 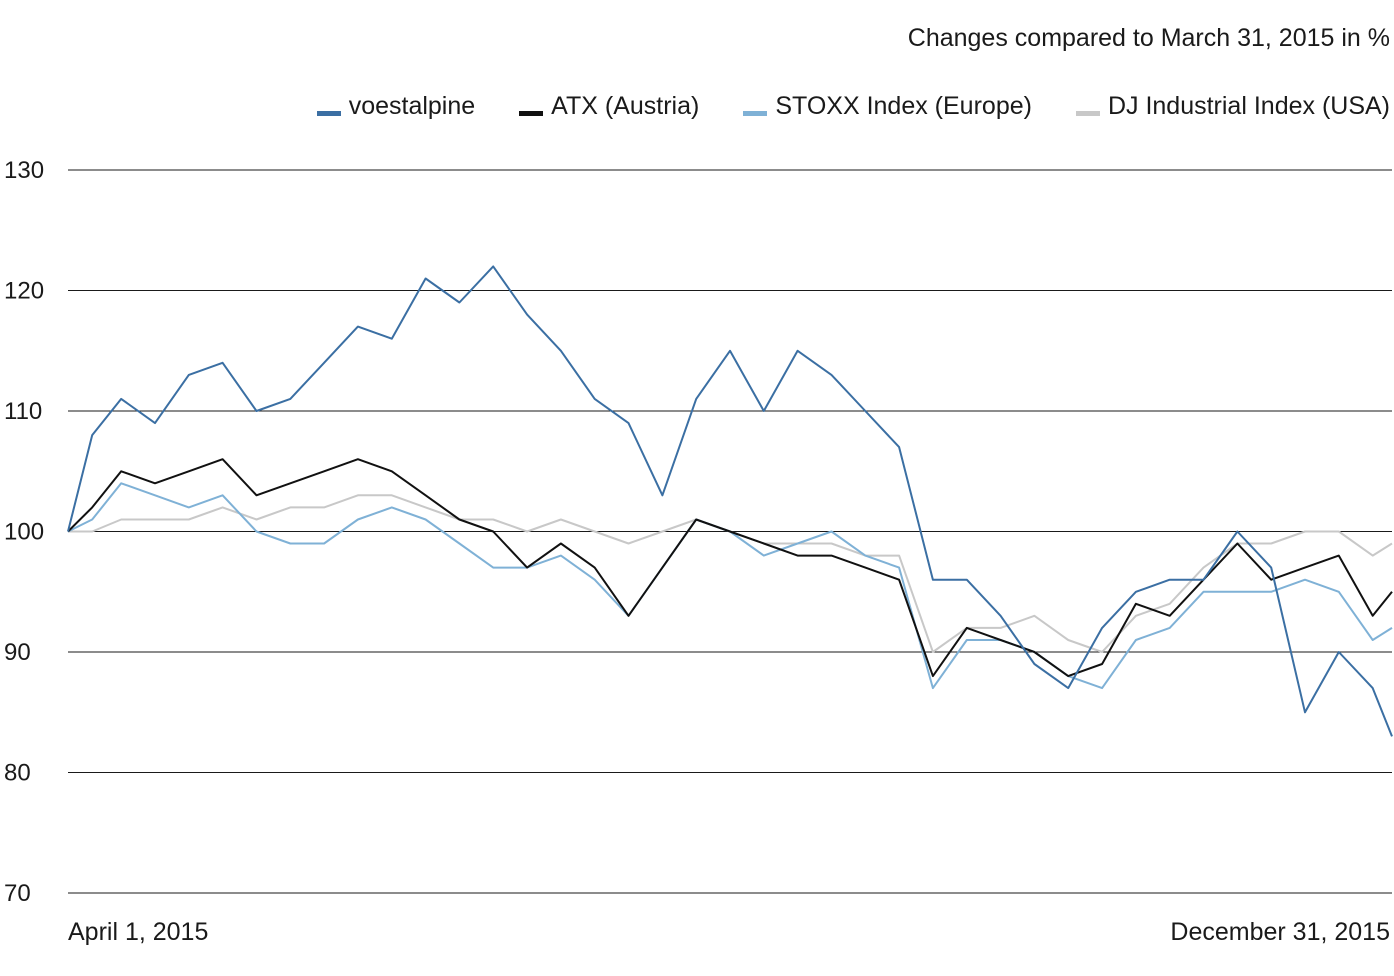 What do you see at coordinates (17, 773) in the screenshot?
I see `y-tick-label: 80` at bounding box center [17, 773].